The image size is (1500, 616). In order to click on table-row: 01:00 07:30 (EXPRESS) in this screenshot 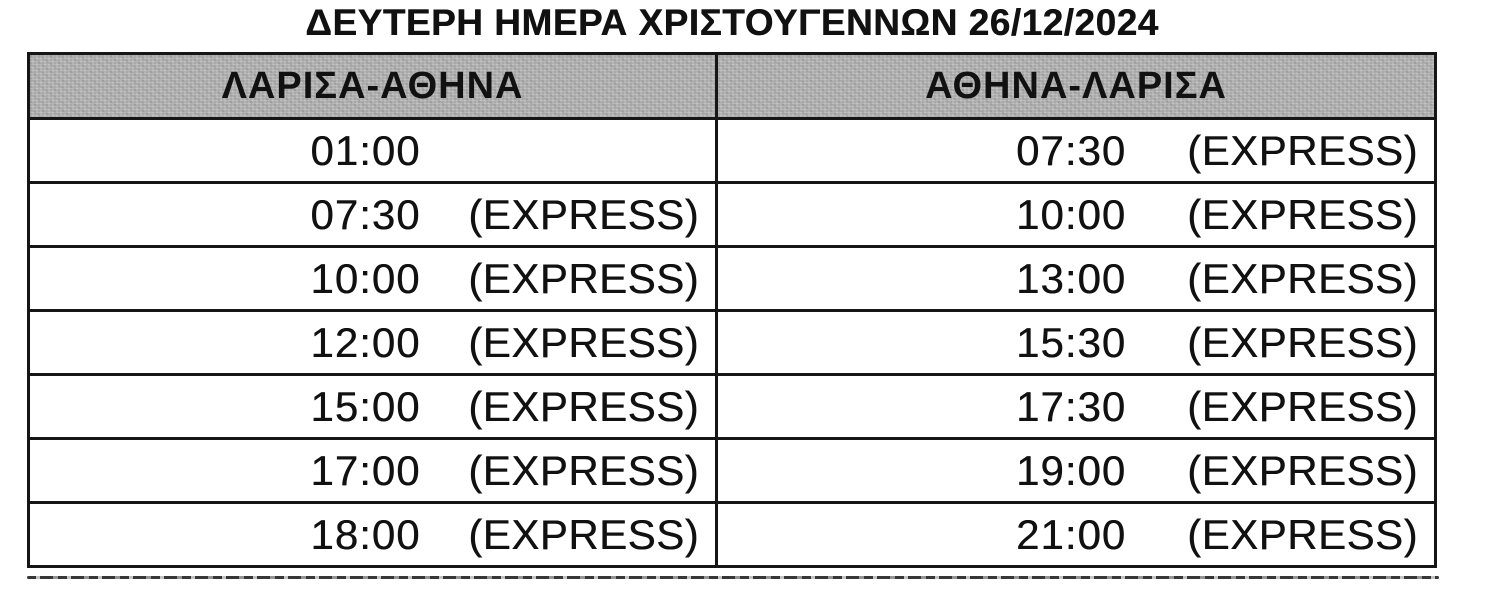, I will do `click(731, 150)`.